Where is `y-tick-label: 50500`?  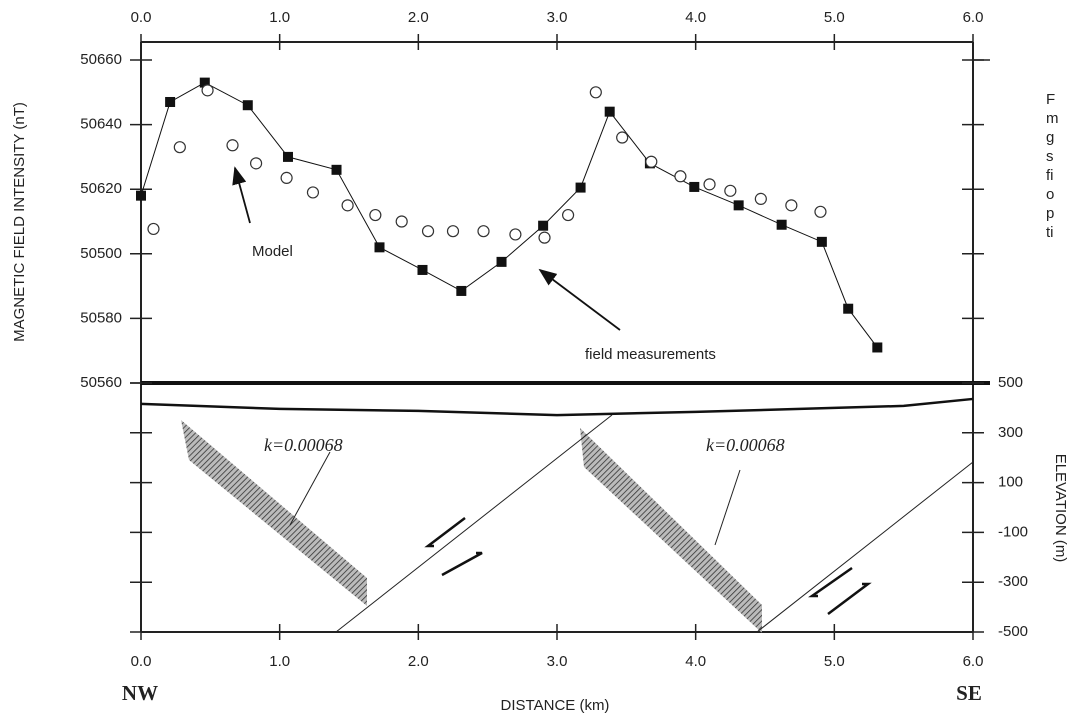
y-tick-label: 50500 is located at coordinates (101, 253).